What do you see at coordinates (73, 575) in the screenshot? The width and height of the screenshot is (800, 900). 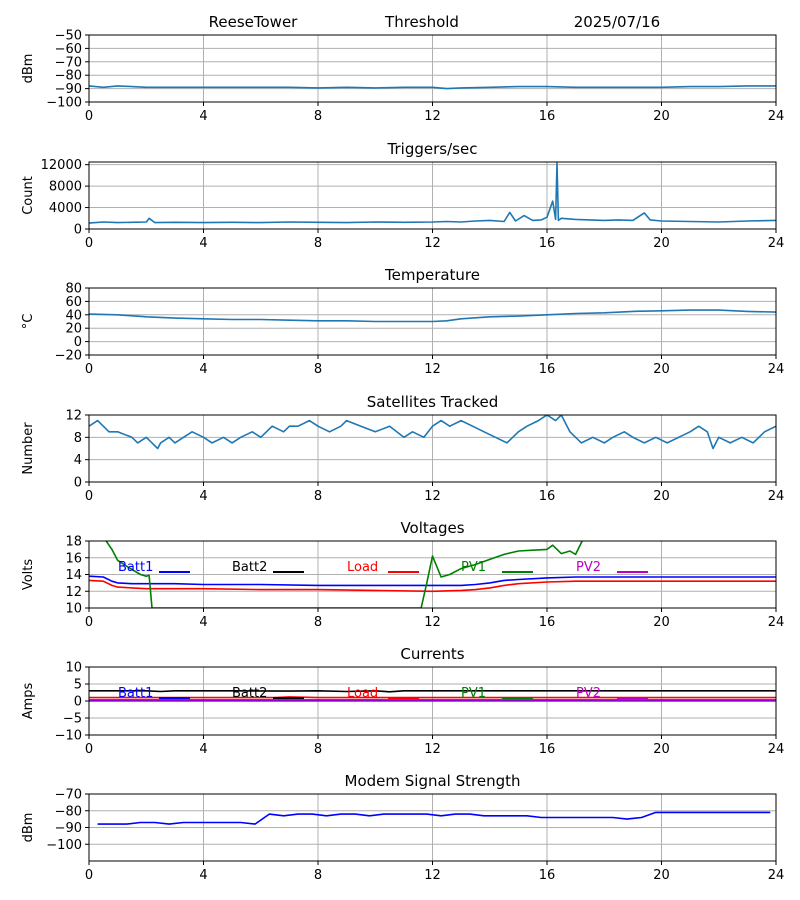 I see `y-tick-label: 14` at bounding box center [73, 575].